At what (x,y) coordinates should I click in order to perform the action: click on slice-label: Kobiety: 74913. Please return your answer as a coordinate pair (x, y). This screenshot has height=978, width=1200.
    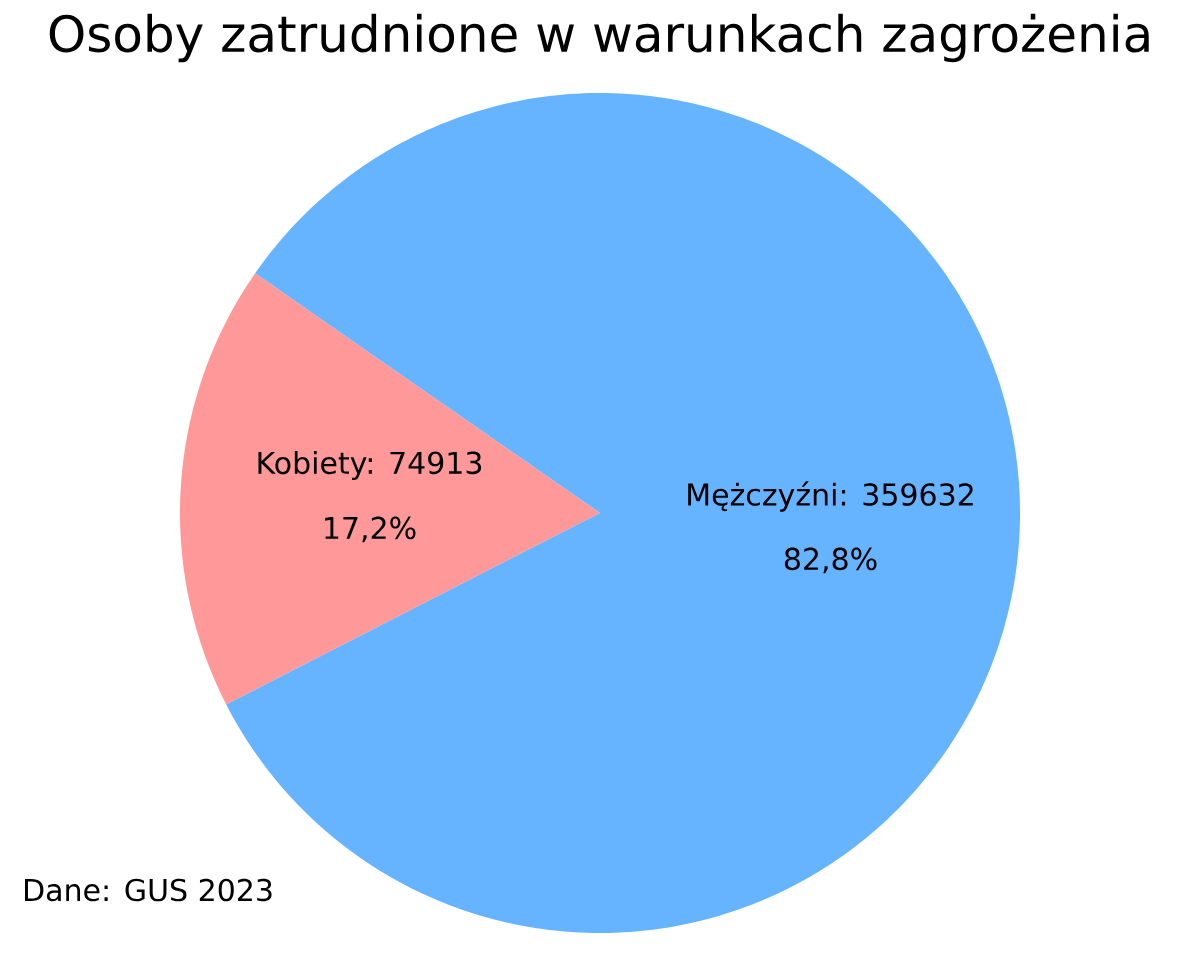
    Looking at the image, I should click on (370, 465).